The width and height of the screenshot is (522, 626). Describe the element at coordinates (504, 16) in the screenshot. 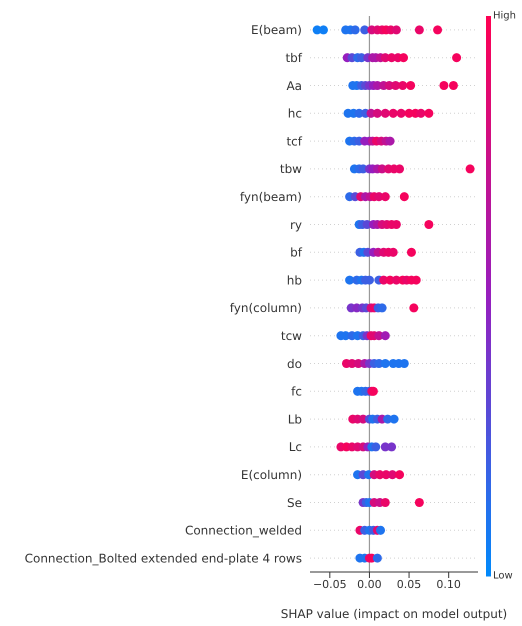

I see `color-bar-label: High` at that location.